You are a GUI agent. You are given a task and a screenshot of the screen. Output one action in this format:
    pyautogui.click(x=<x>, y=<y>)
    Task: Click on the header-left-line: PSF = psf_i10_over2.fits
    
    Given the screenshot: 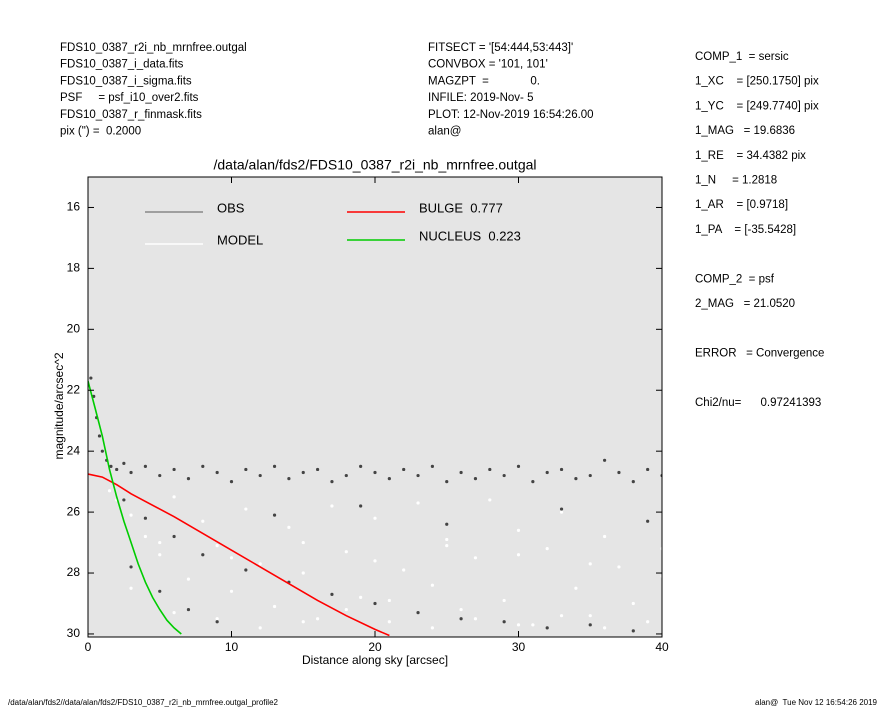 What is the action you would take?
    pyautogui.click(x=129, y=98)
    